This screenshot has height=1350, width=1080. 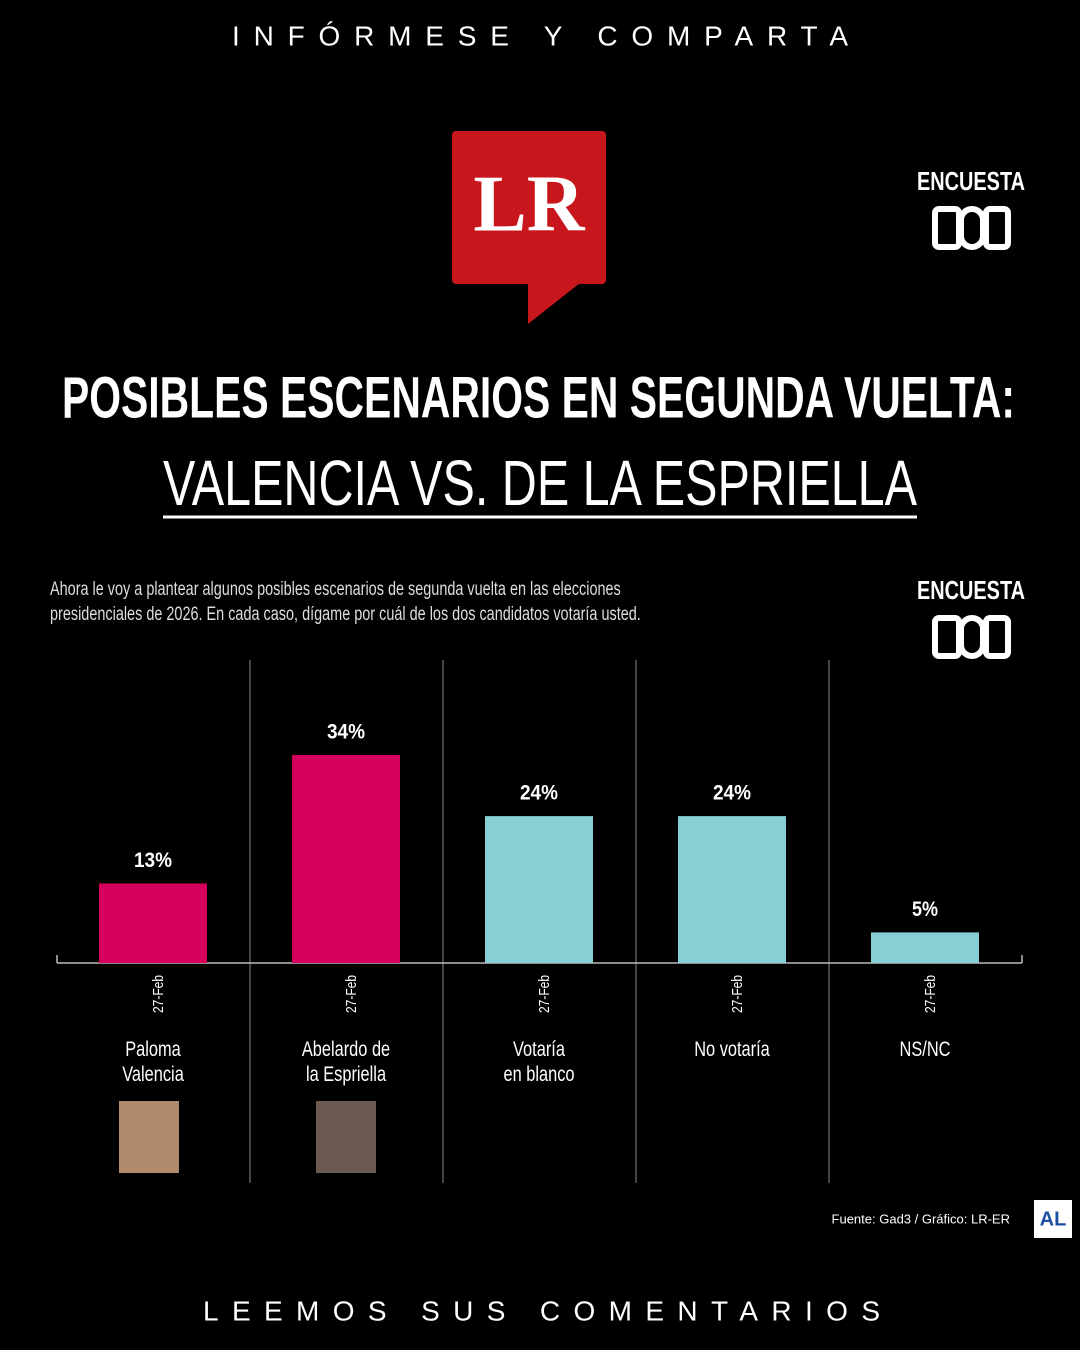 What do you see at coordinates (541, 1310) in the screenshot?
I see `footer: LEEMOS SUS COMENTARIOS` at bounding box center [541, 1310].